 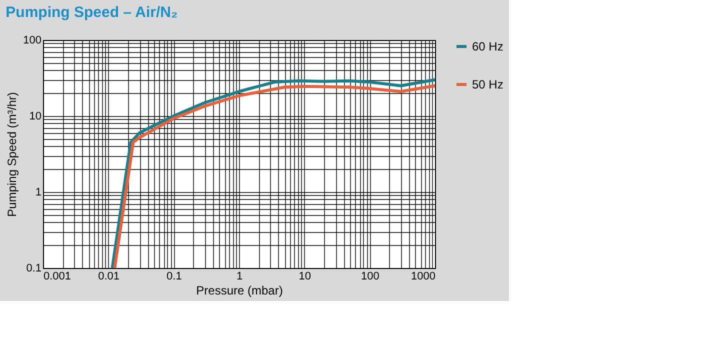 I want to click on x-tick-label: 0.1, so click(x=174, y=276).